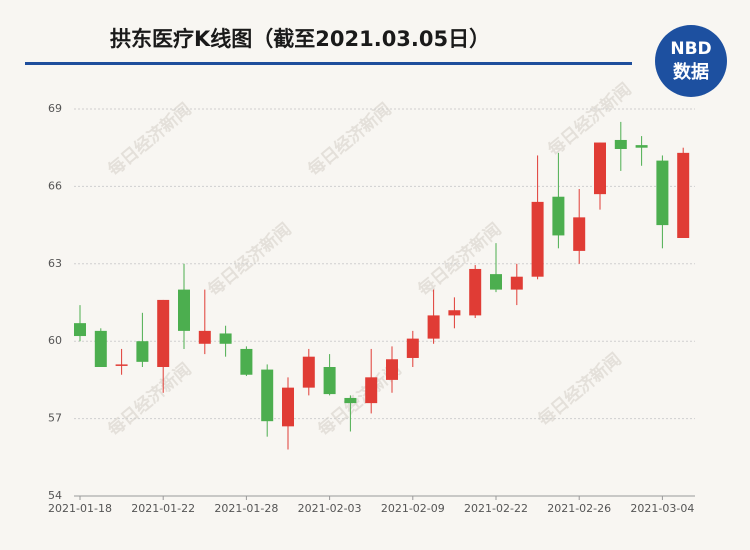 The image size is (750, 550). Describe the element at coordinates (55, 108) in the screenshot. I see `y-tick-label: 69` at that location.